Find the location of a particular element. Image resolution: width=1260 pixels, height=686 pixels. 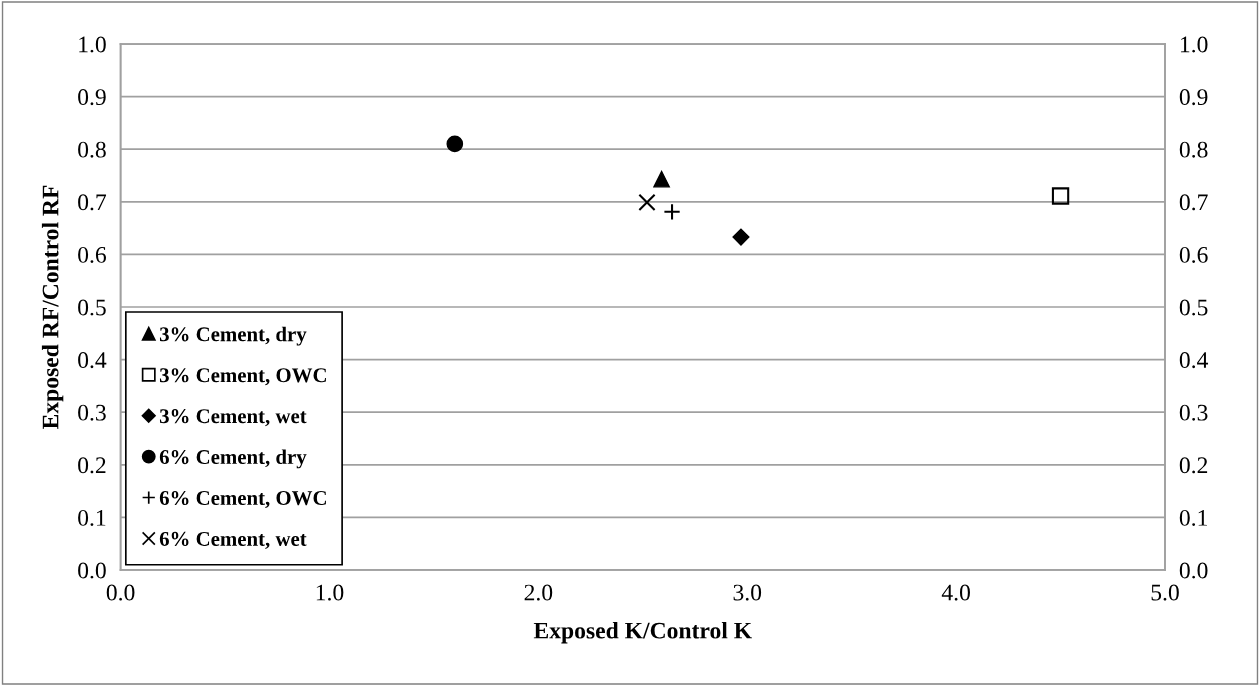

y2-tick-label: 0.5 is located at coordinates (1193, 307).